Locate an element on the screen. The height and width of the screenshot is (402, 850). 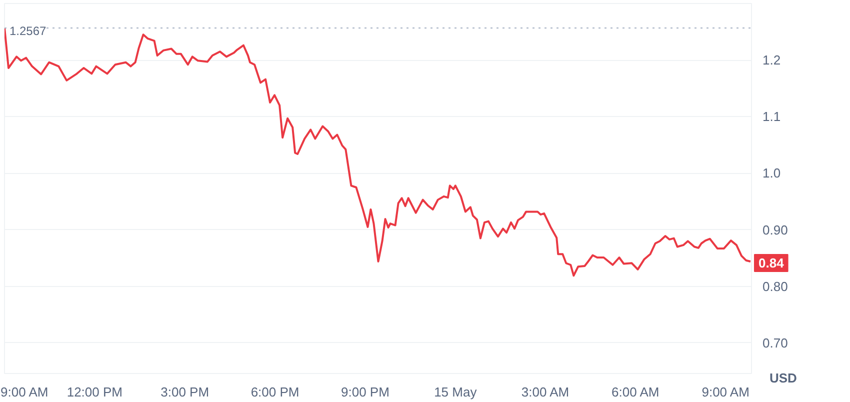
ref-line-label: 1.2567 is located at coordinates (28, 31).